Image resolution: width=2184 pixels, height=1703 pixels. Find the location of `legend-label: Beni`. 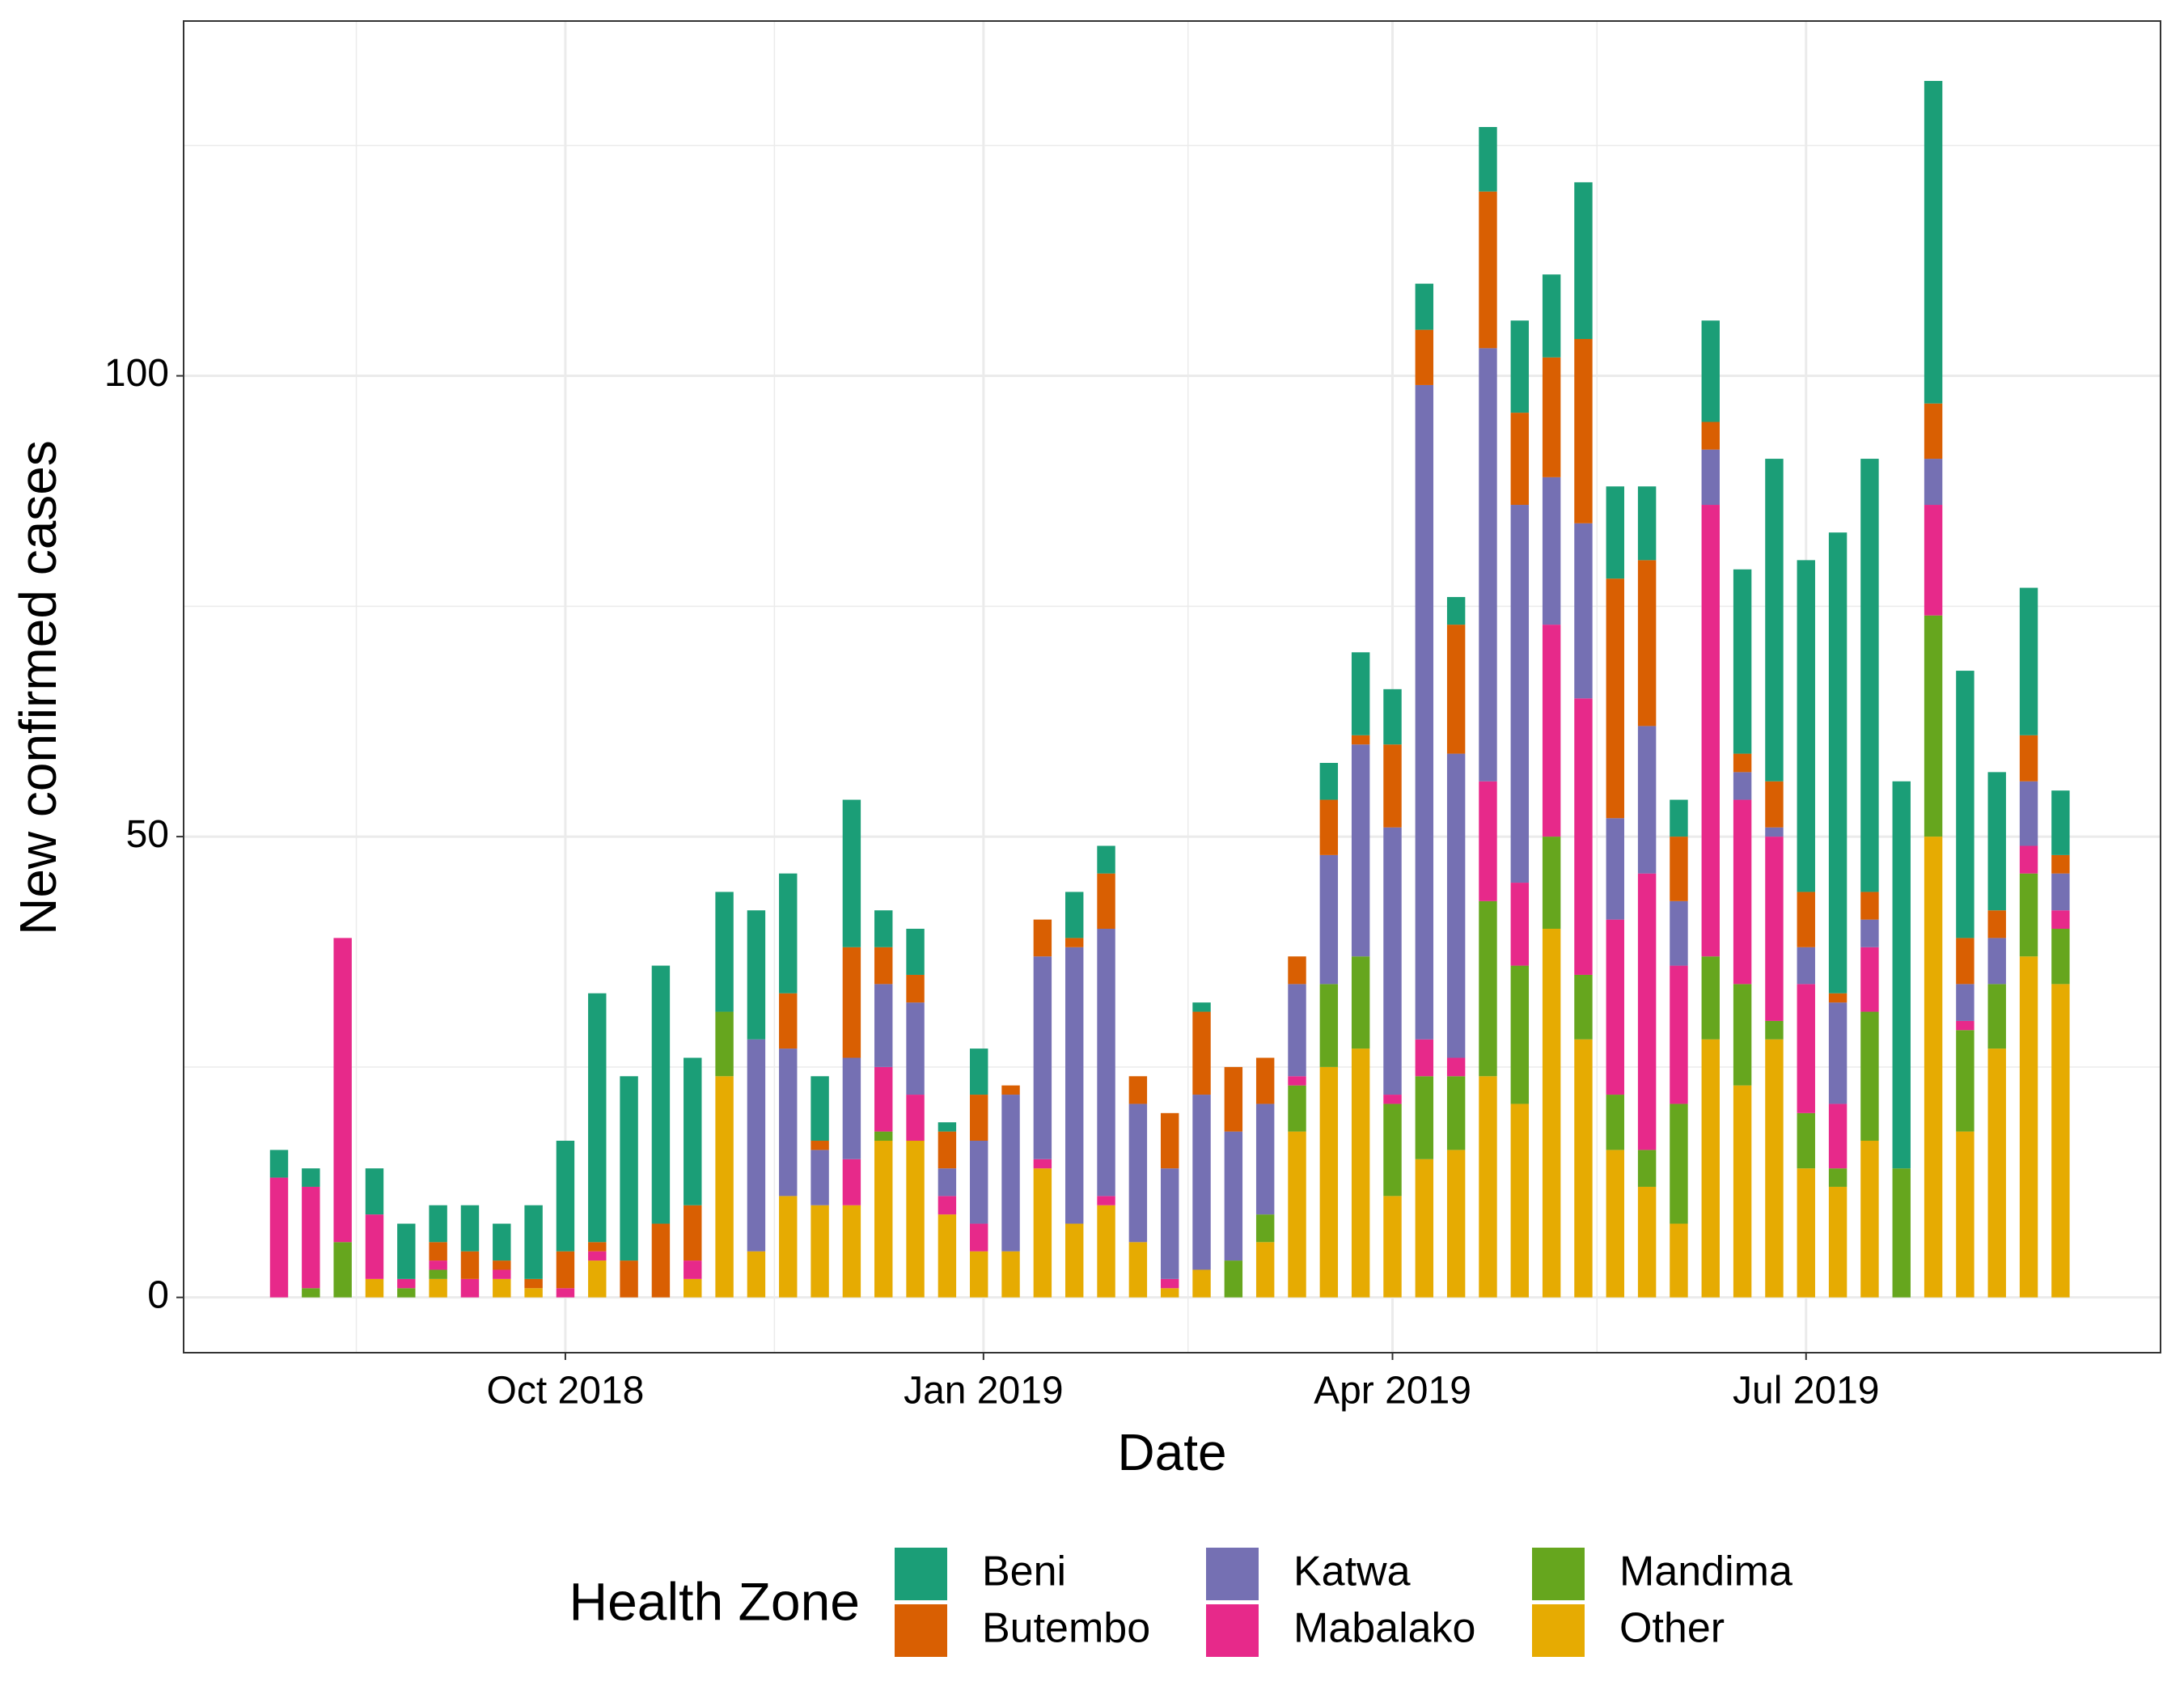

legend-label: Beni is located at coordinates (1024, 1571).